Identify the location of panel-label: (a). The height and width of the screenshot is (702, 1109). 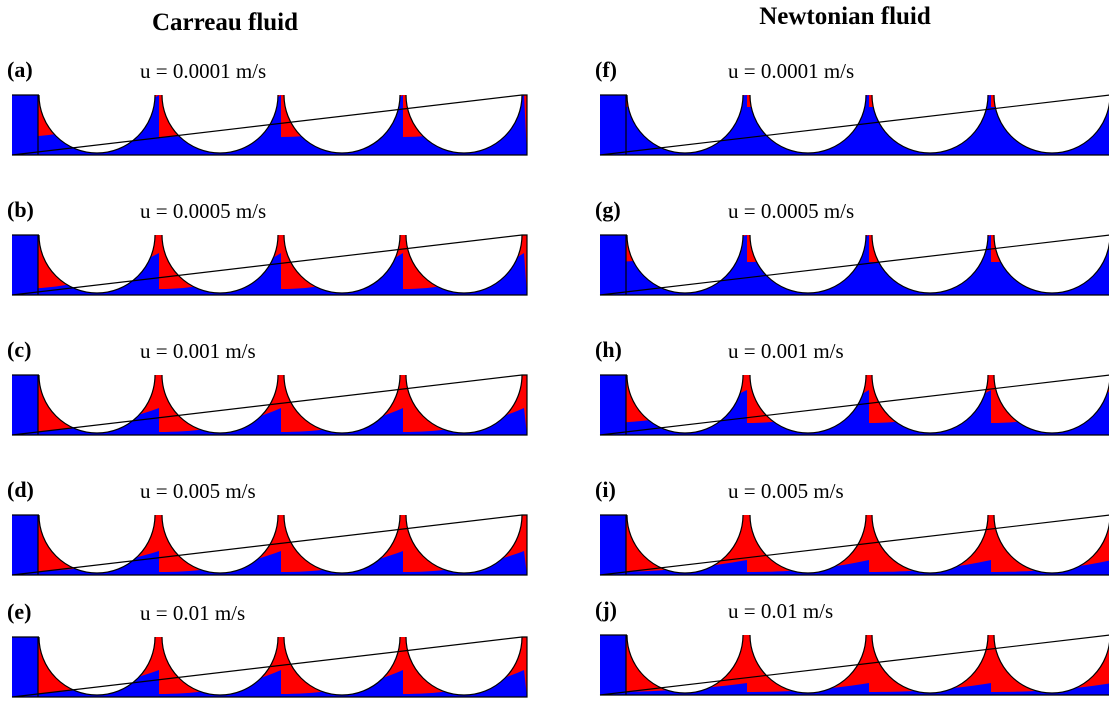
(20, 69).